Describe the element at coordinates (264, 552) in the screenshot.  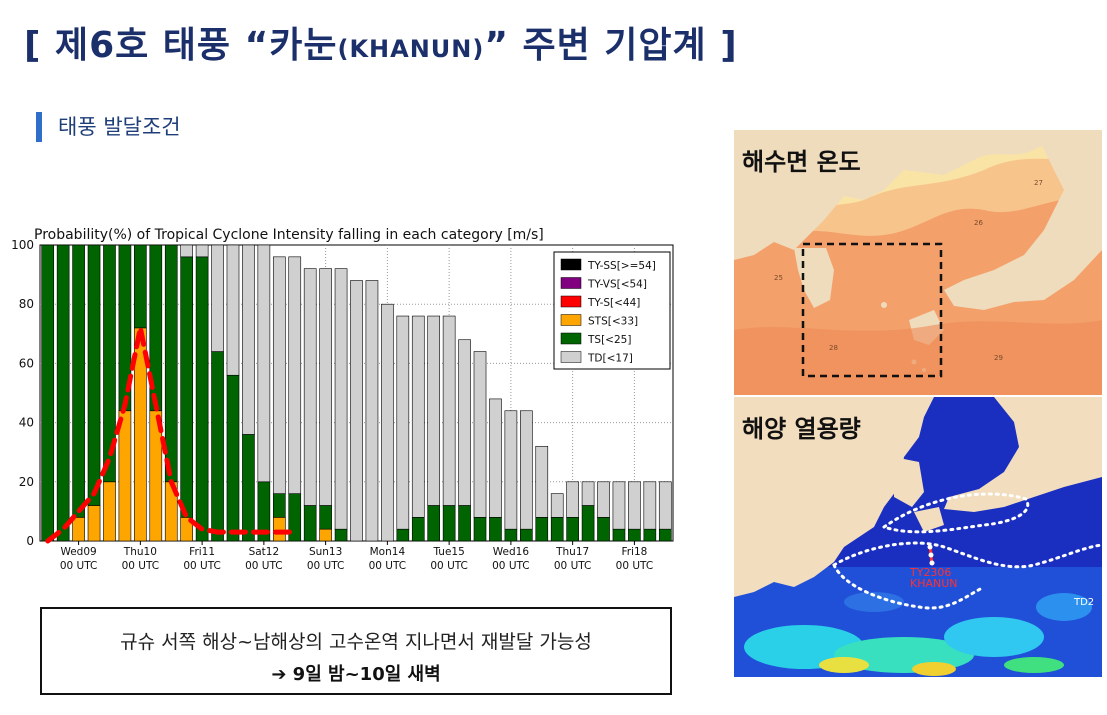
I see `x-tick-label-day: Sat12` at that location.